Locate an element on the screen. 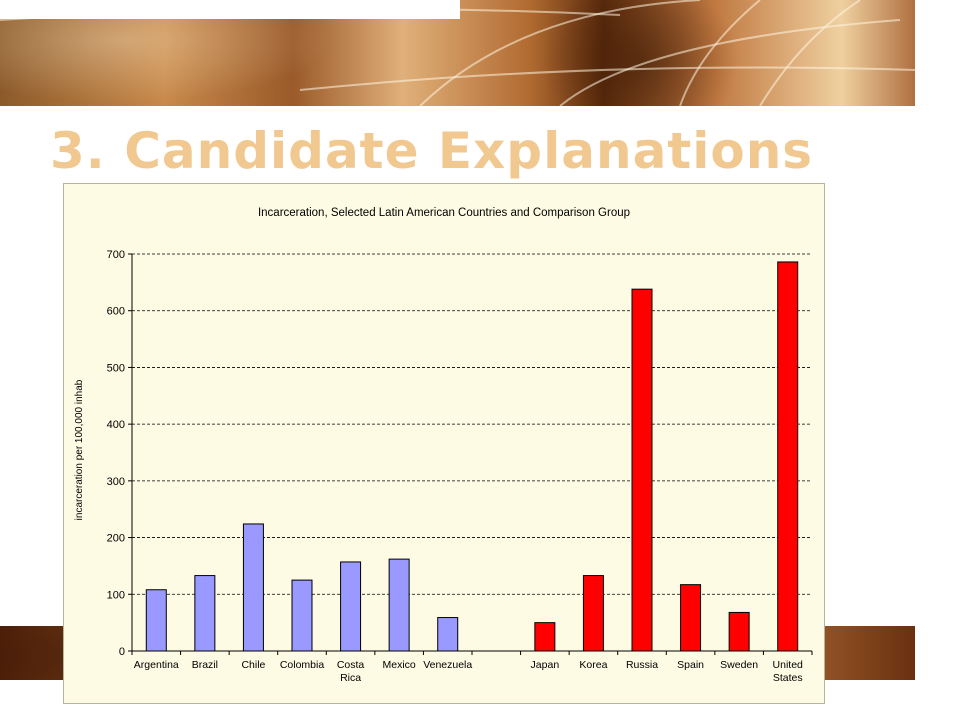 This screenshot has width=960, height=720. bar-chile is located at coordinates (253, 587).